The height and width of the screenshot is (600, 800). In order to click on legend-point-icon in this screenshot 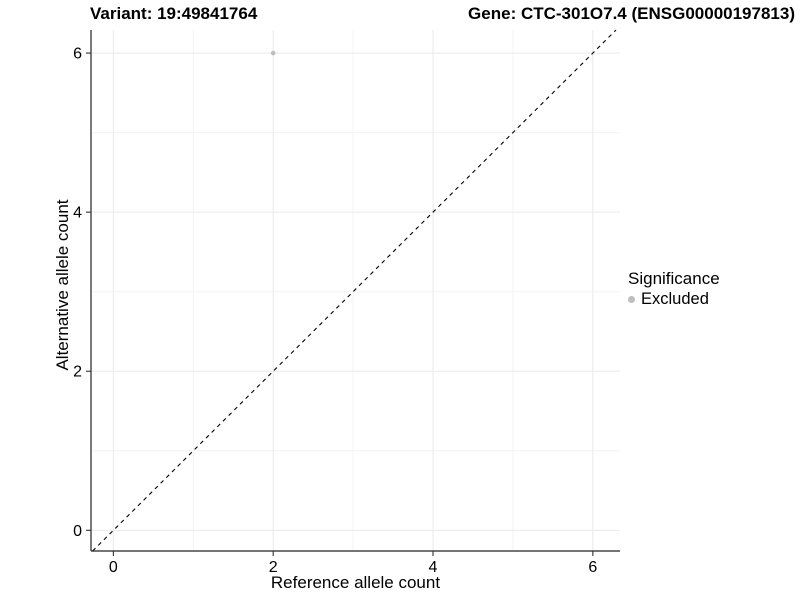, I will do `click(631, 299)`.